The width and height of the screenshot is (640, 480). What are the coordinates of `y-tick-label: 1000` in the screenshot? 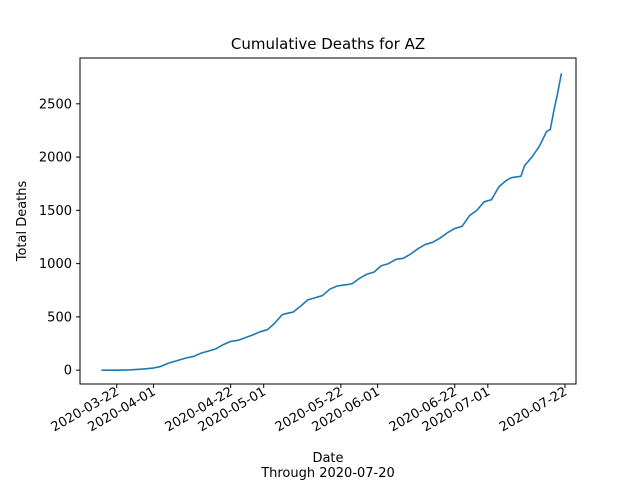 It's located at (55, 264).